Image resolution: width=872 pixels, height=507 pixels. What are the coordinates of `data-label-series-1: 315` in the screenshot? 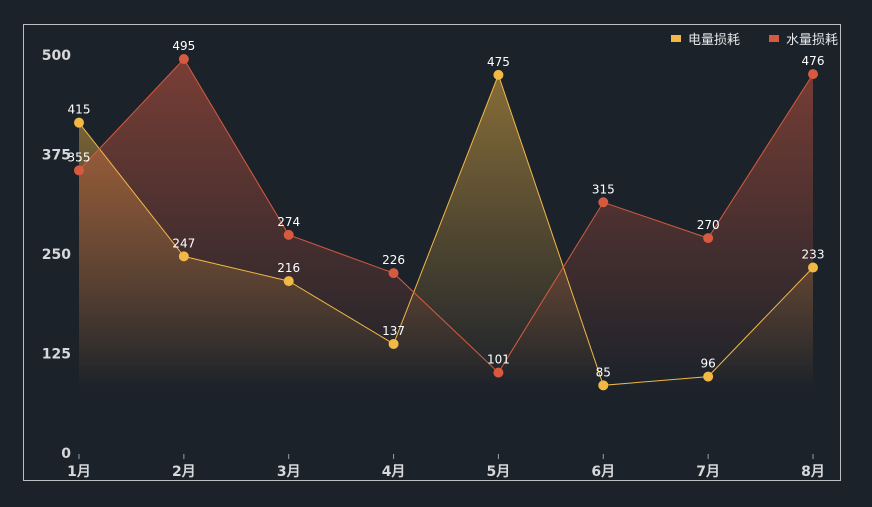 It's located at (603, 189).